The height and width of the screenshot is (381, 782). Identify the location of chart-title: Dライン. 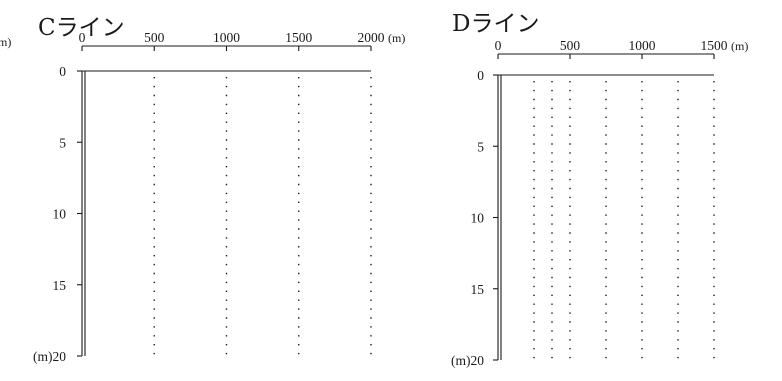
(495, 24).